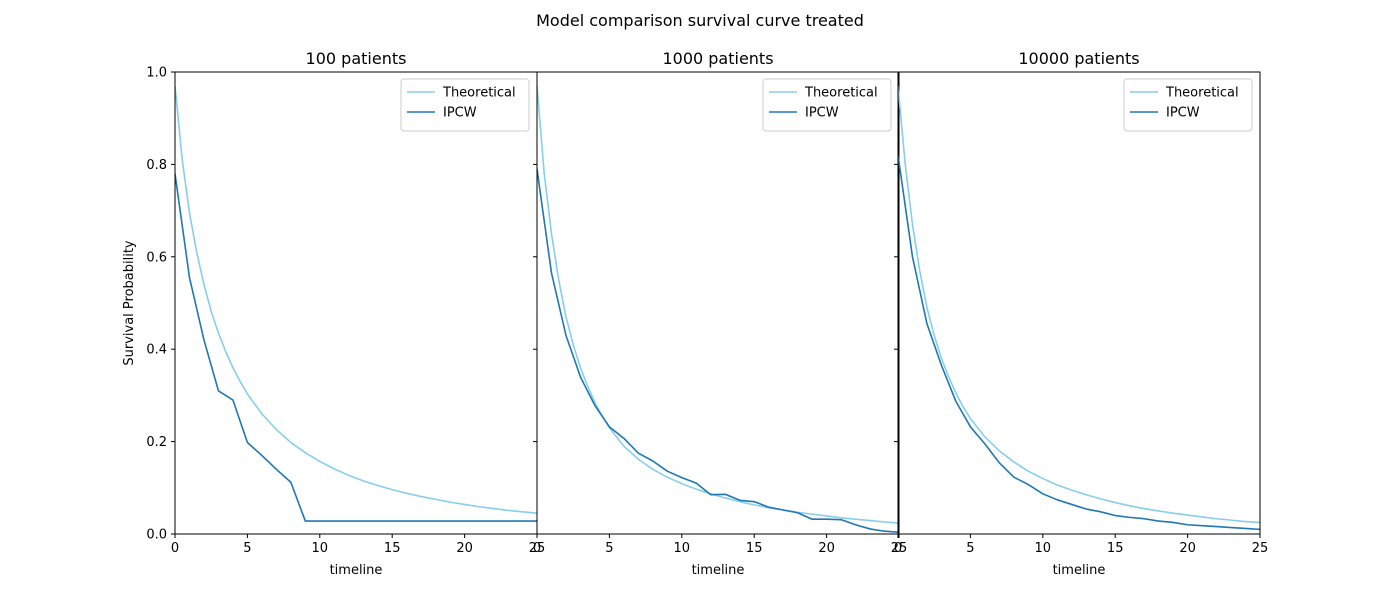 The height and width of the screenshot is (600, 1400). Describe the element at coordinates (700, 20) in the screenshot. I see `figure-title: Model comparison survival curve treated` at that location.